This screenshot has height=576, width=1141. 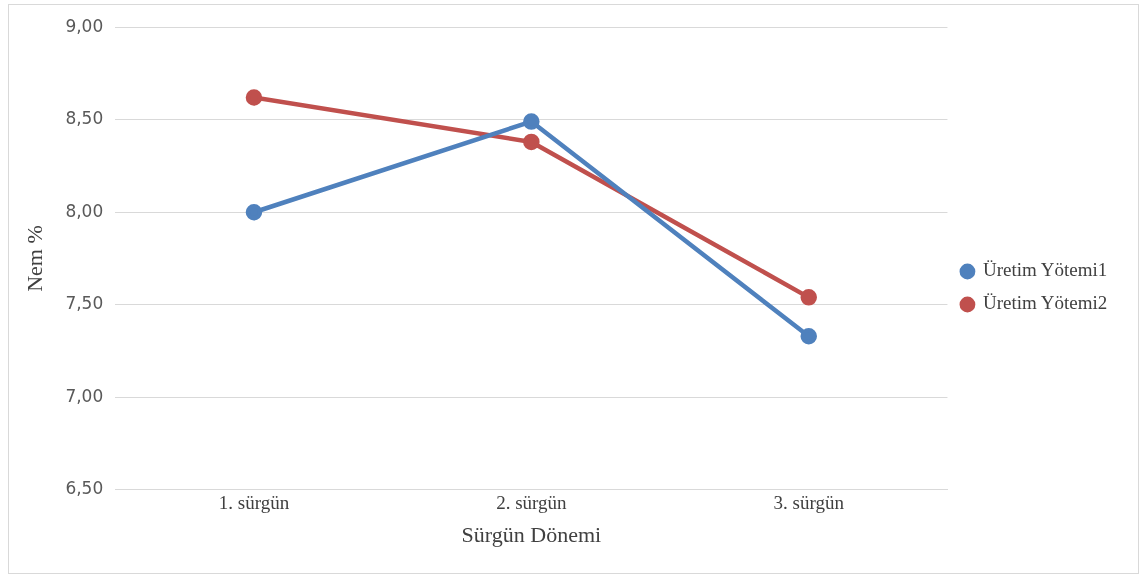 What do you see at coordinates (1045, 303) in the screenshot?
I see `legend-label: Üretim Yötemi2` at bounding box center [1045, 303].